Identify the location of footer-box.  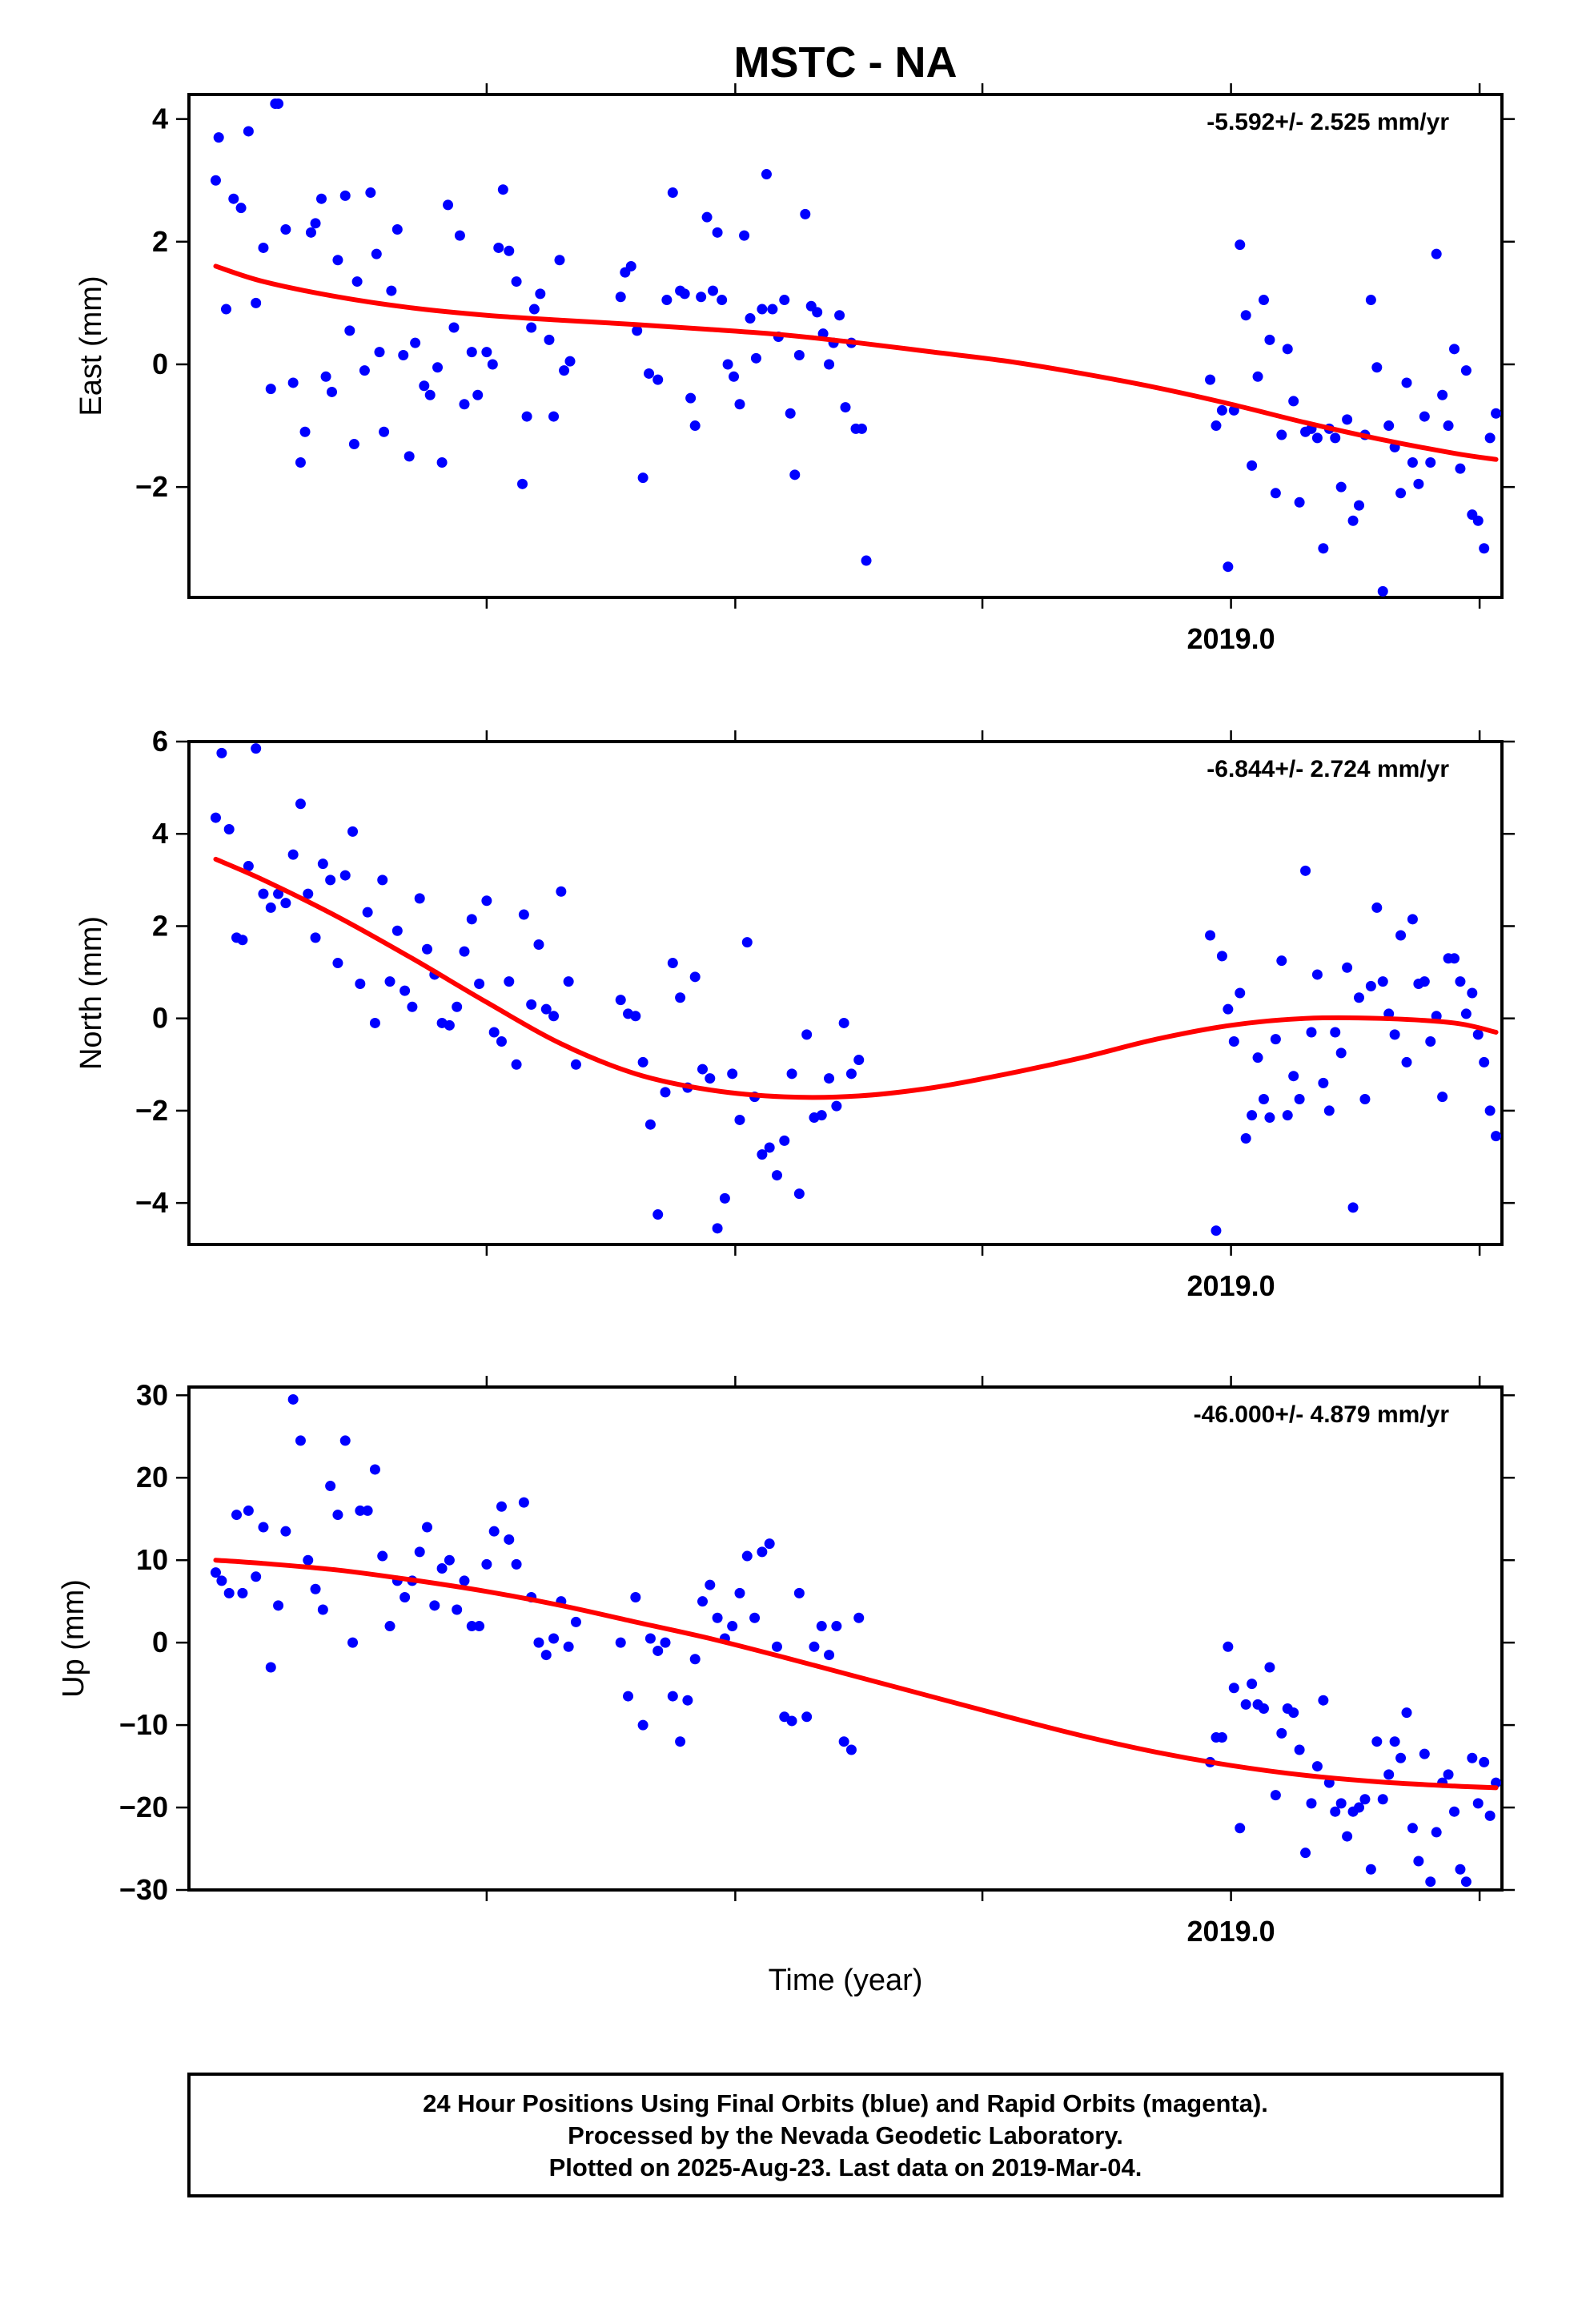
(846, 2135).